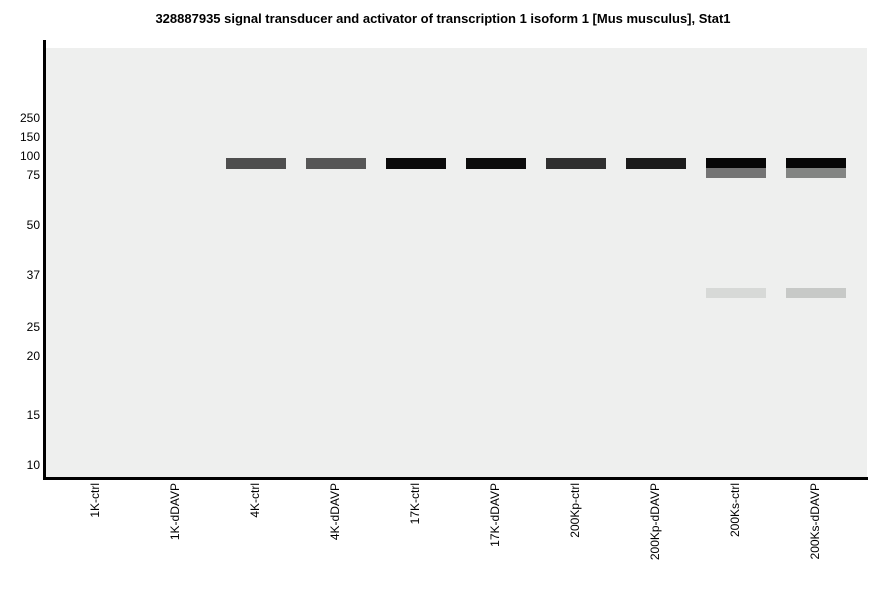 The height and width of the screenshot is (595, 886). What do you see at coordinates (175, 512) in the screenshot?
I see `lane-label: 1K-dDAVP` at bounding box center [175, 512].